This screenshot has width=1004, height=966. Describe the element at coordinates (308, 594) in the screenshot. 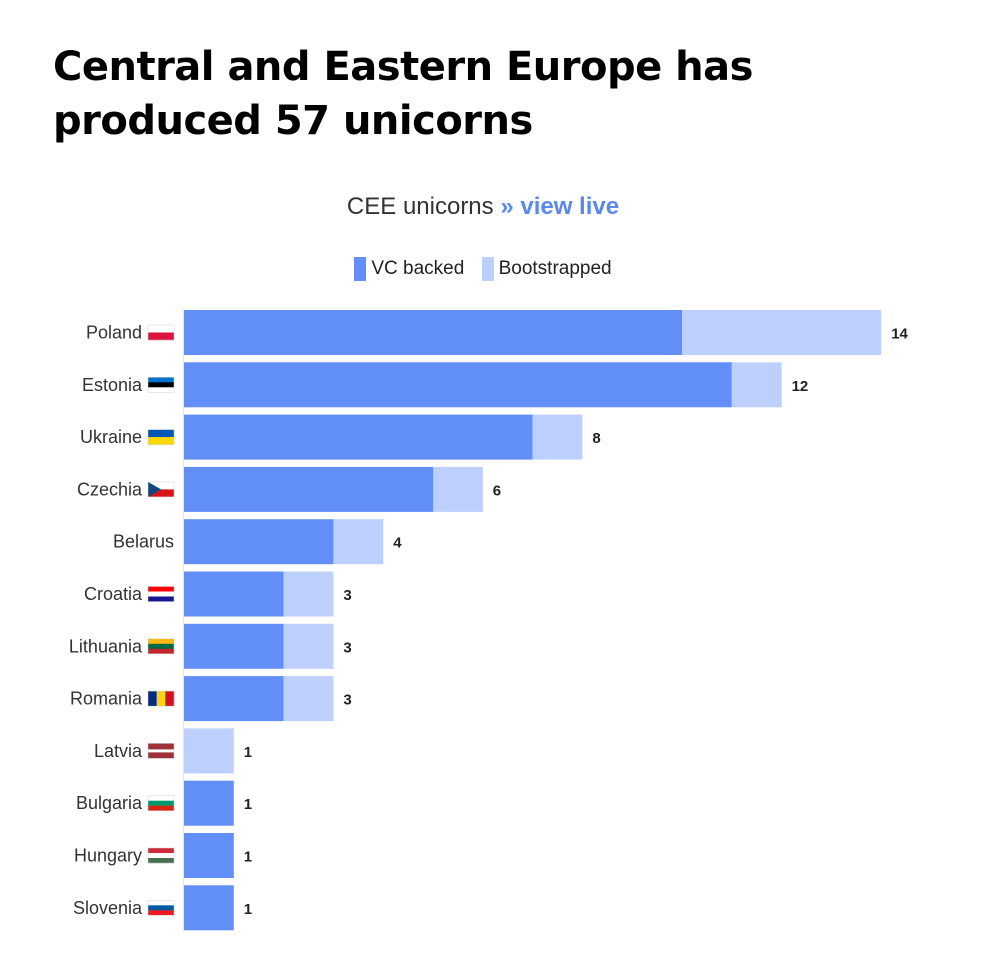

I see `bar-croatia-bootstrapped` at that location.